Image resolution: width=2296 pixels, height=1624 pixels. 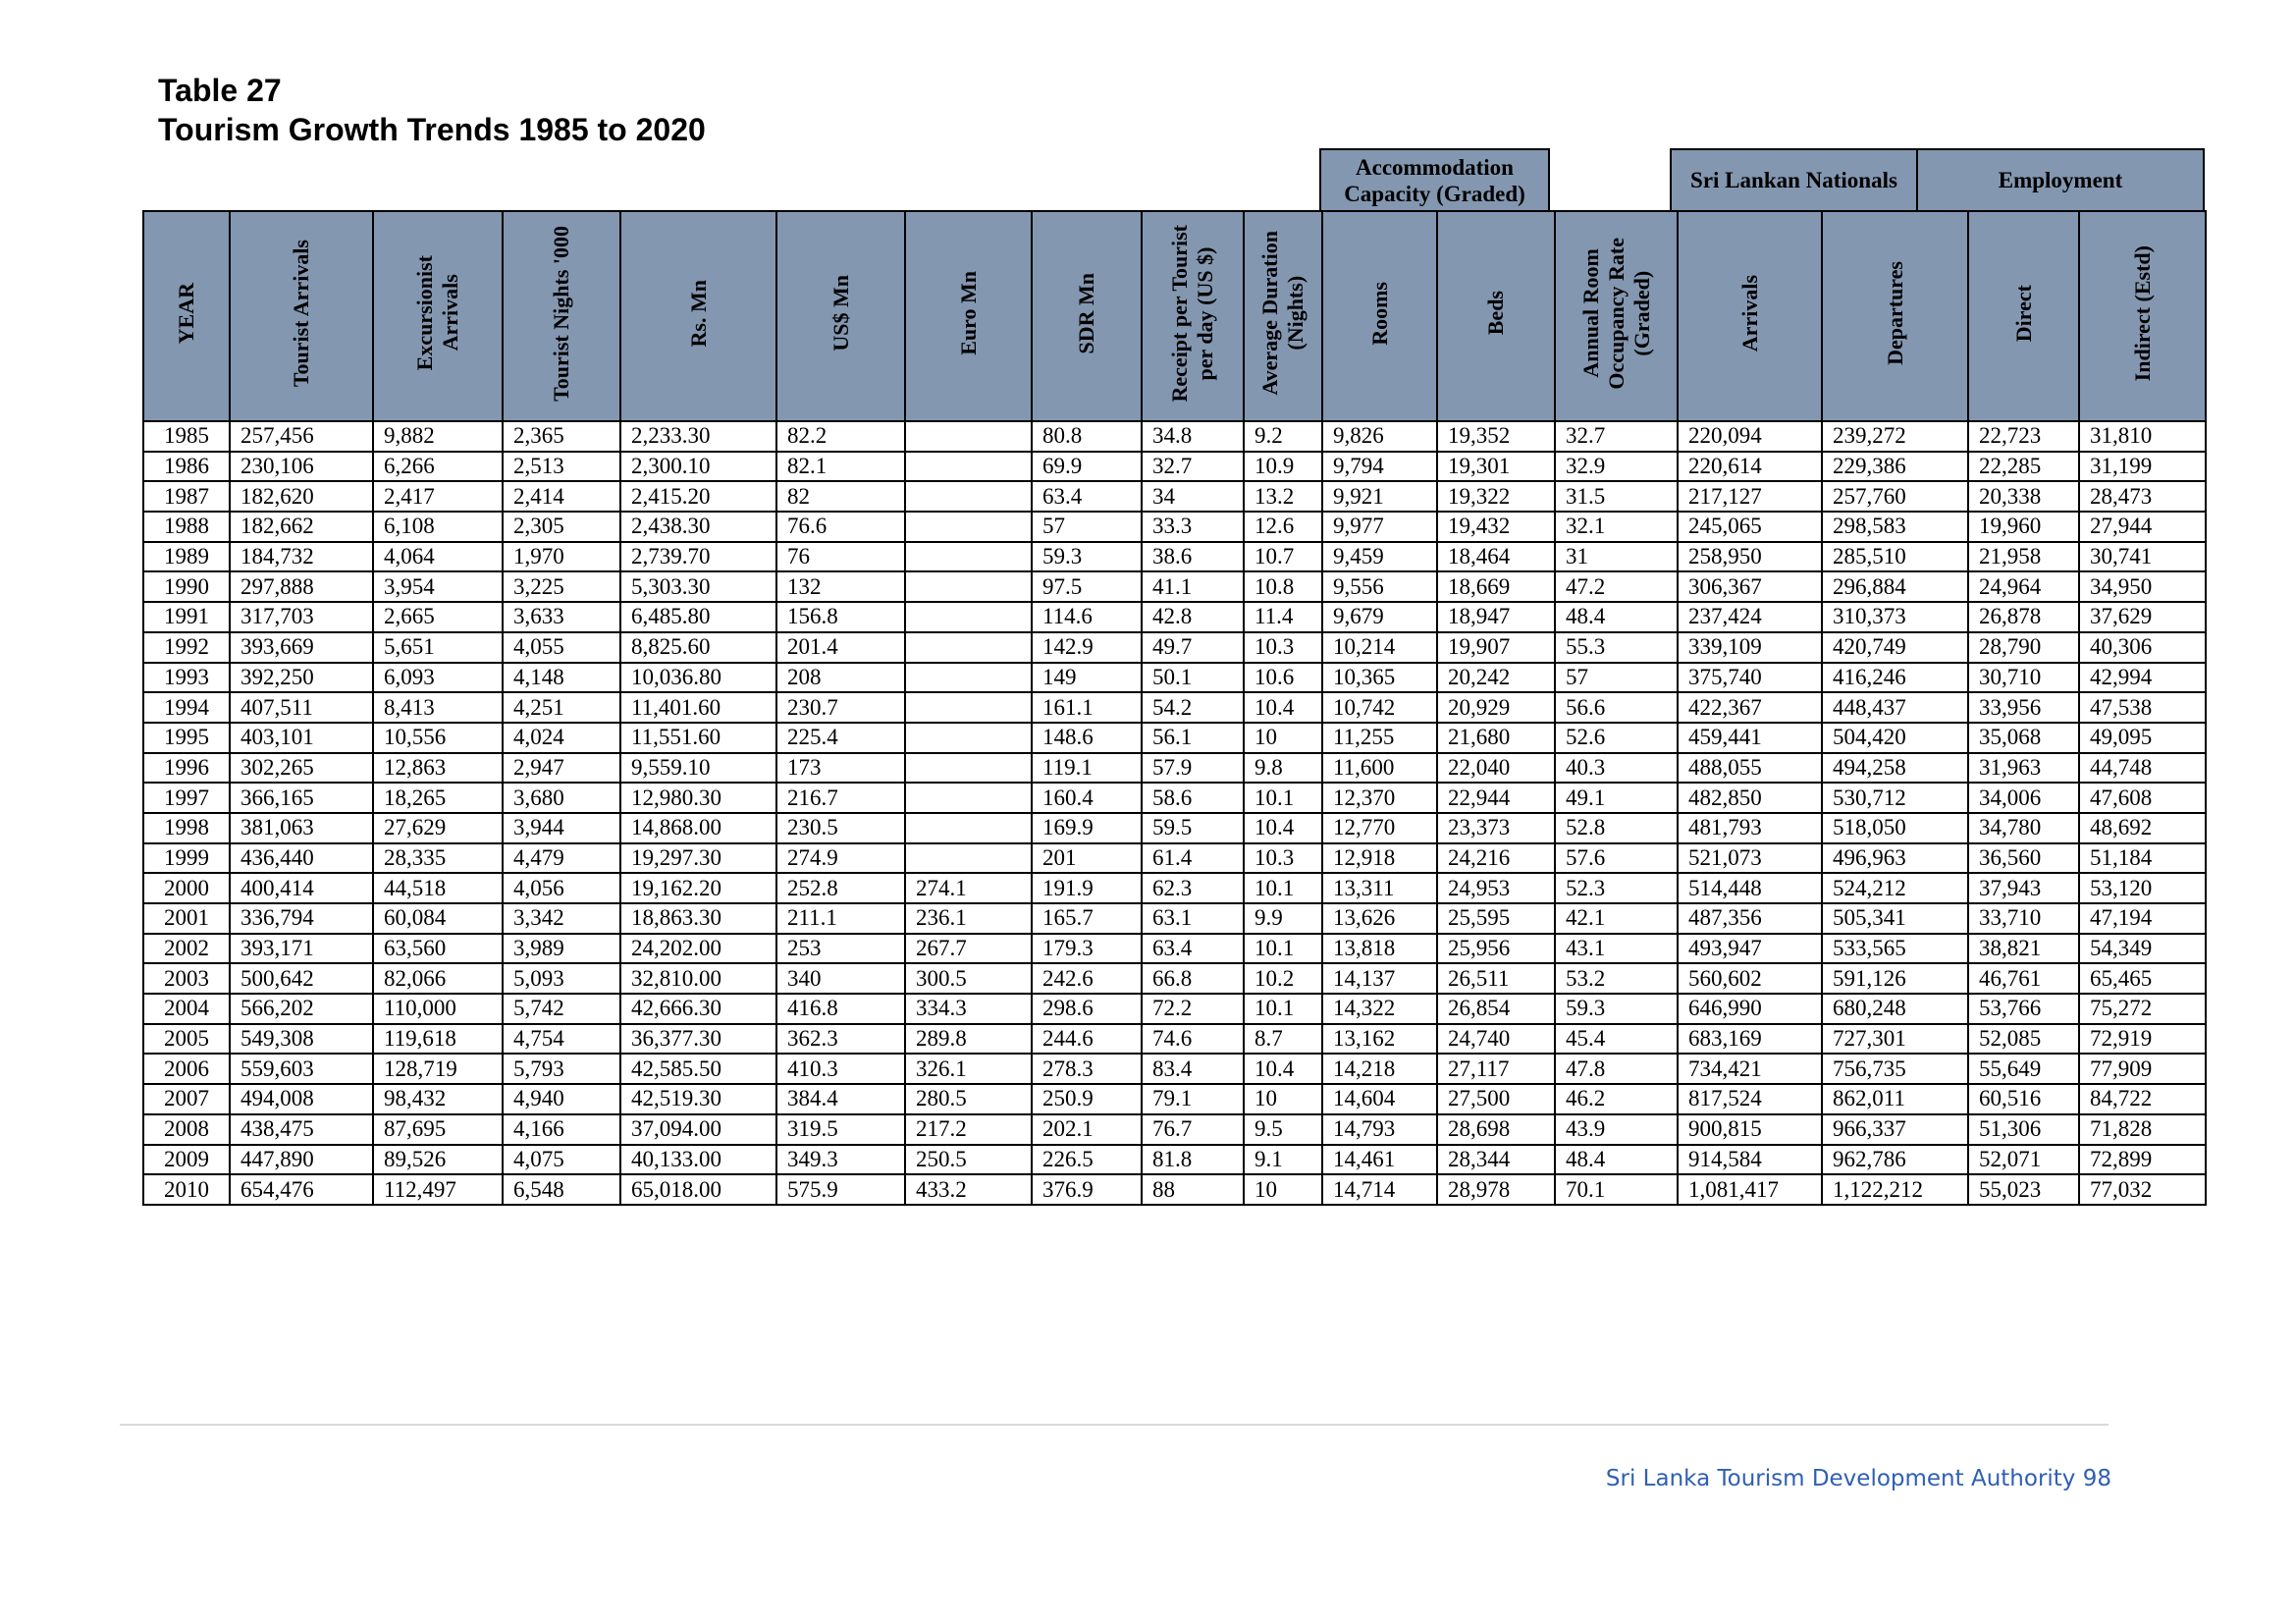 What do you see at coordinates (2024, 617) in the screenshot?
I see `table-cell: 26,878` at bounding box center [2024, 617].